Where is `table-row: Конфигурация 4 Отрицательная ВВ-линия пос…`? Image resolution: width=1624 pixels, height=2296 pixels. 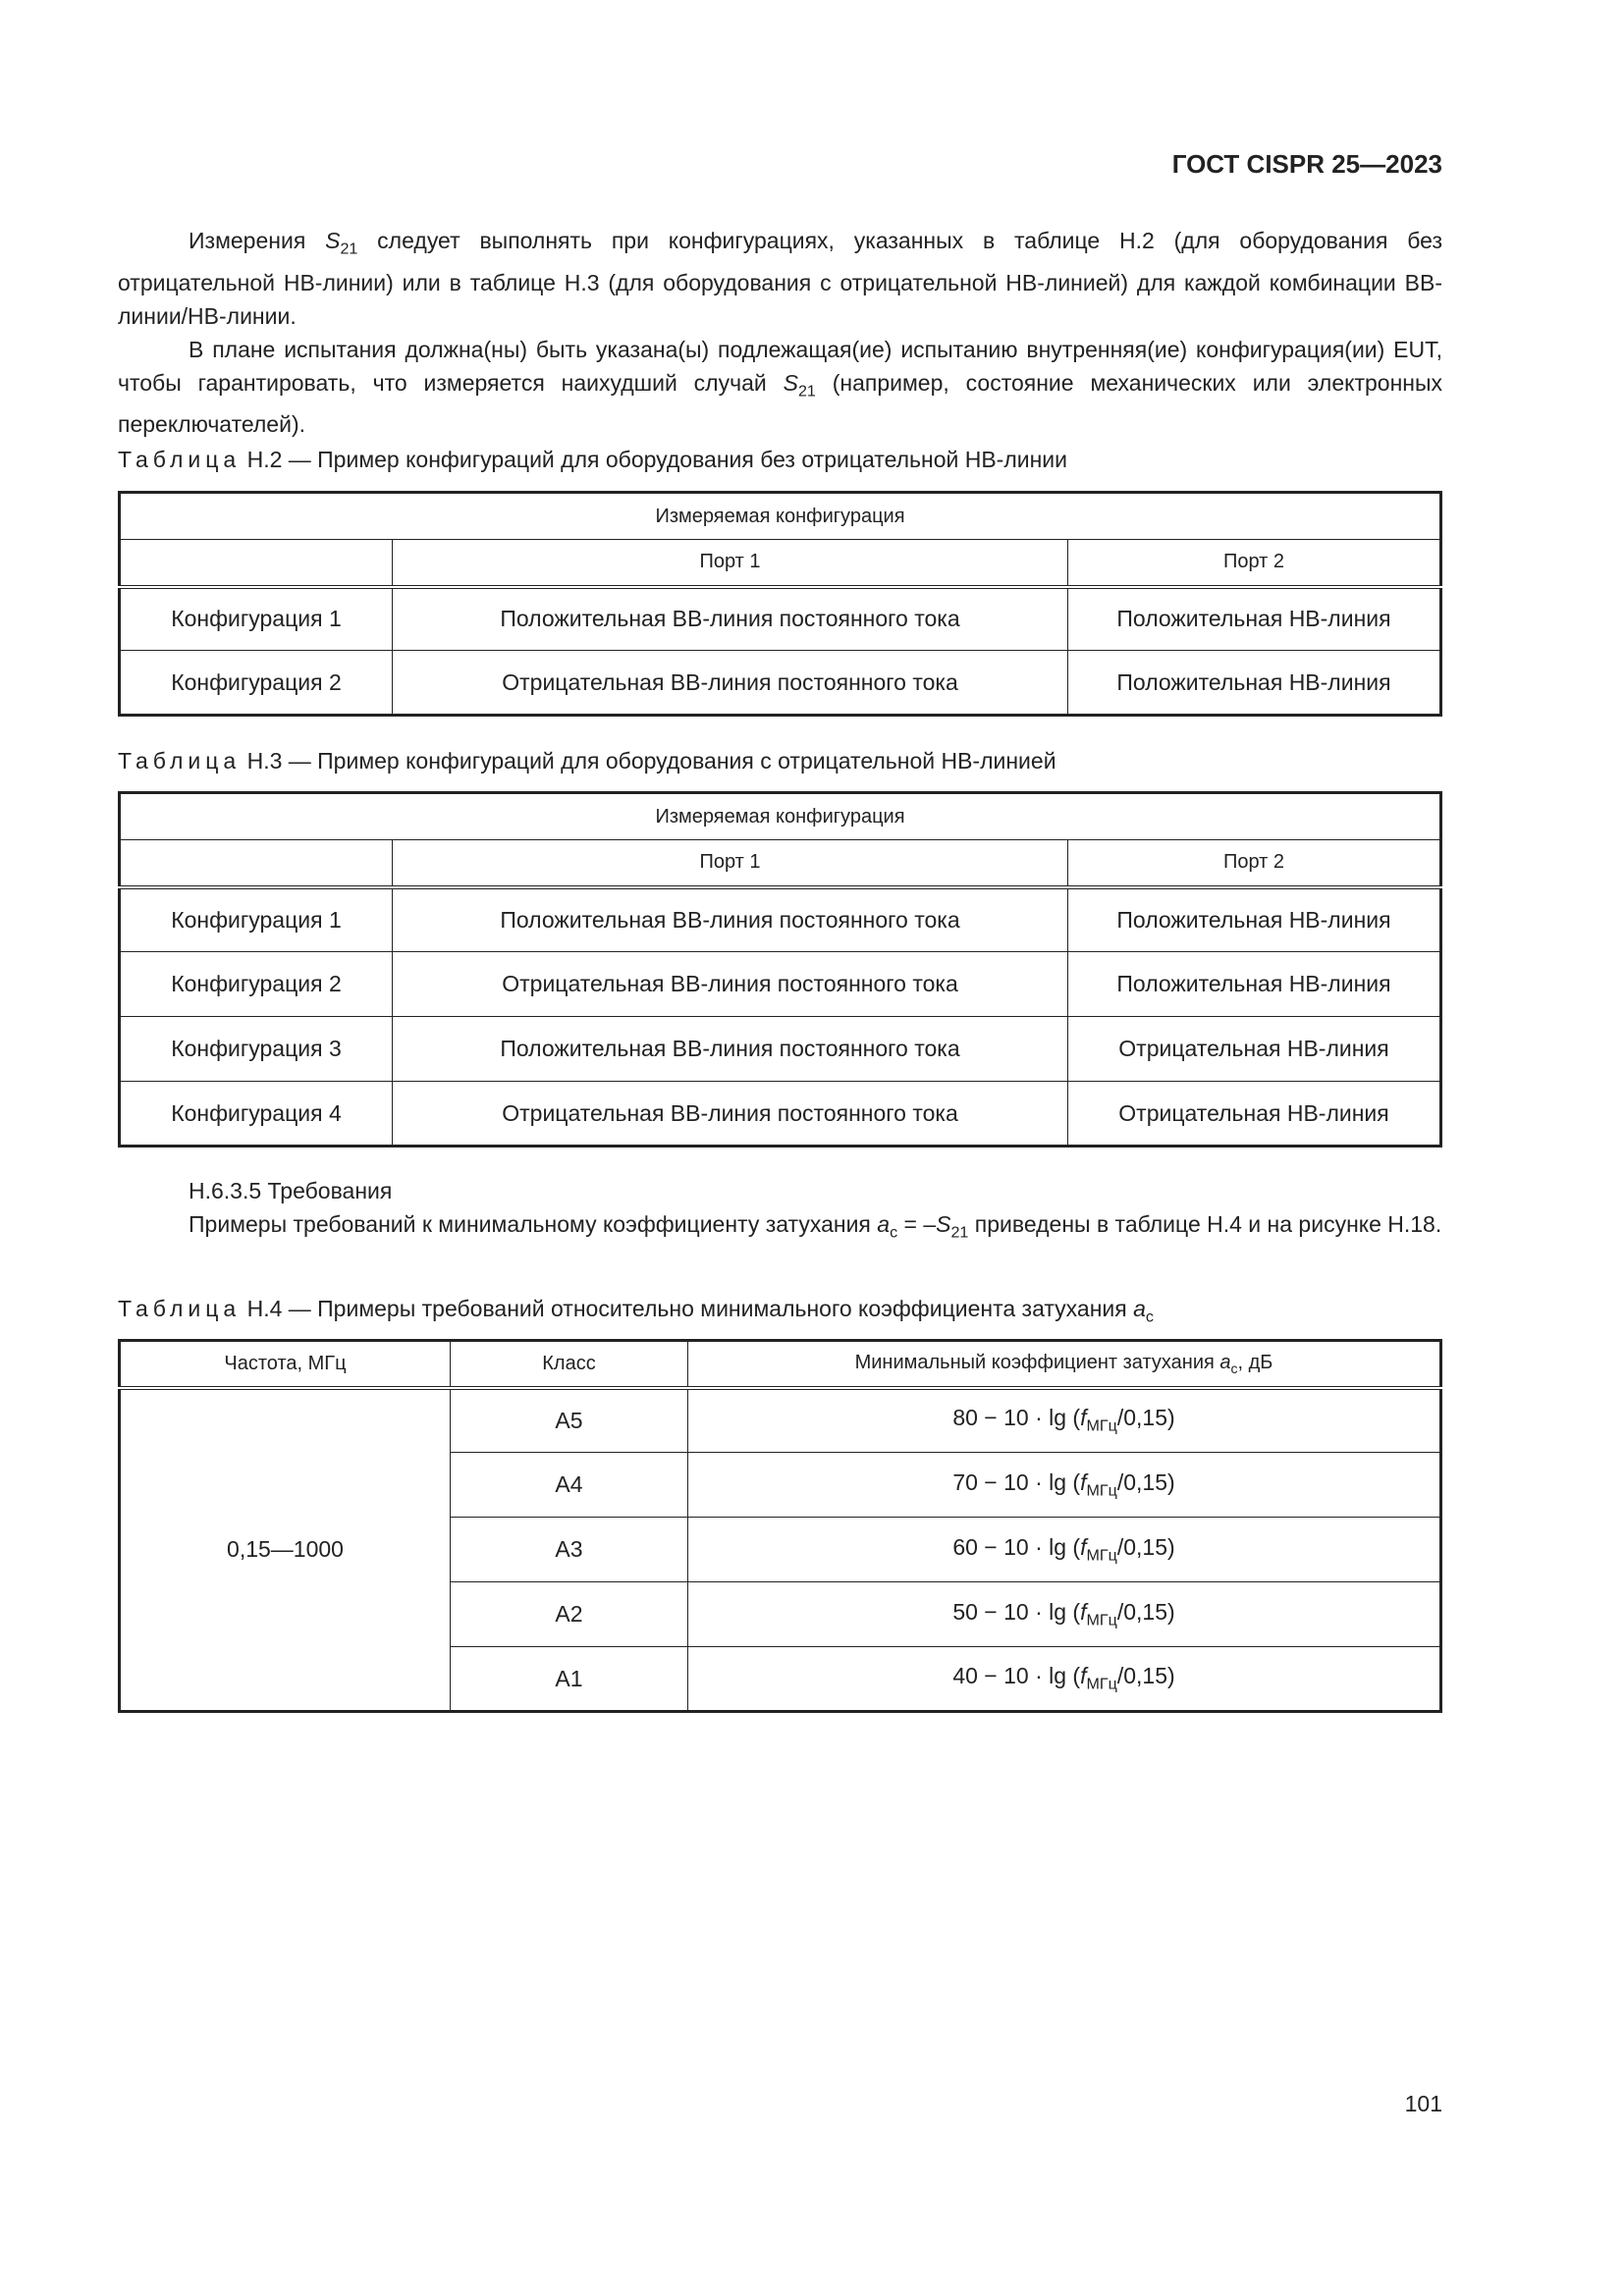 table-row: Конфигурация 4 Отрицательная ВВ-линия пос… is located at coordinates (780, 1114).